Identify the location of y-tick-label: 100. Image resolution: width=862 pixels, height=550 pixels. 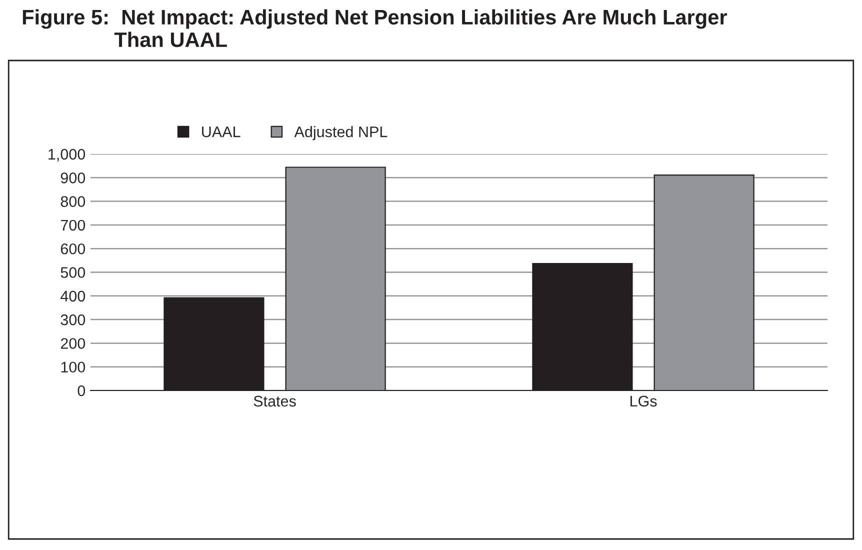
(73, 367).